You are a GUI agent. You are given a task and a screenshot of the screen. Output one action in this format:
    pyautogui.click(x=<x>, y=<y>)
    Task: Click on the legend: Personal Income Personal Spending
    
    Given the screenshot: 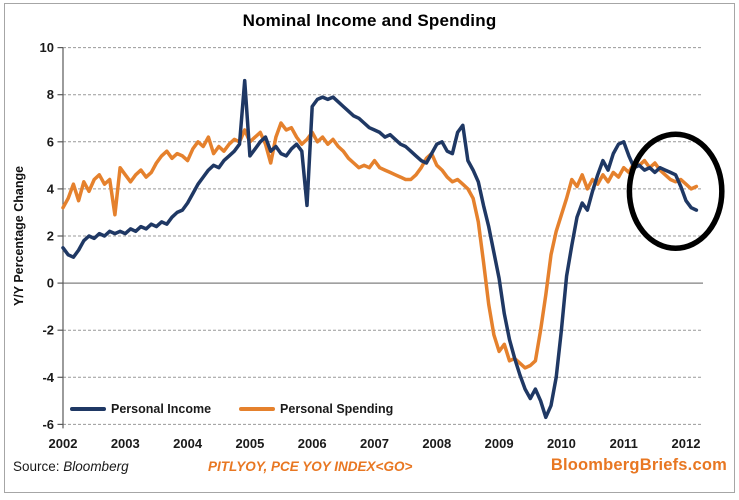 What is the action you would take?
    pyautogui.click(x=231, y=409)
    